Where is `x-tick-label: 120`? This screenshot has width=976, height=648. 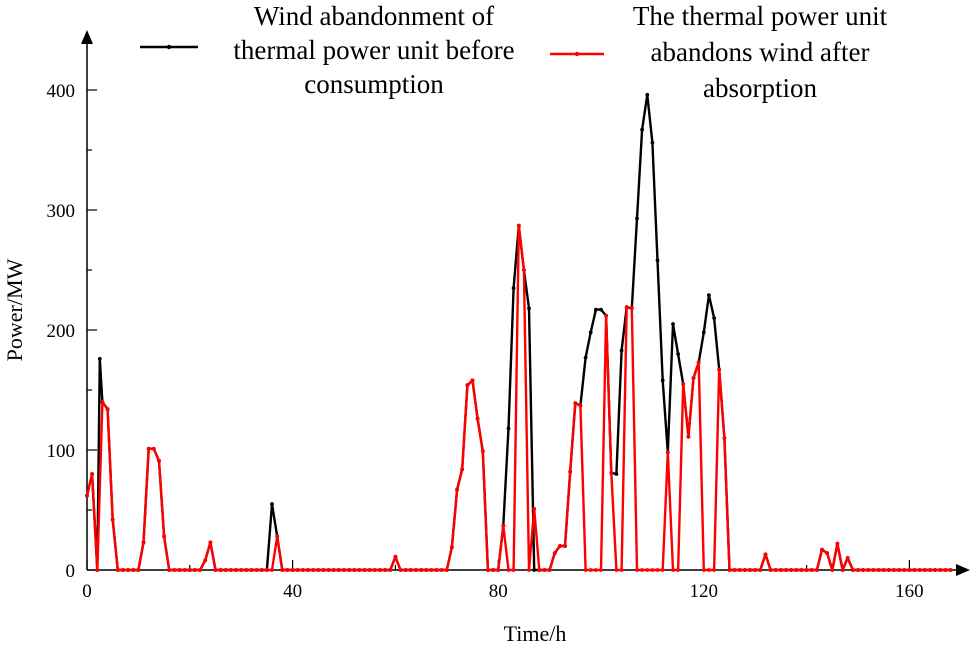 x-tick-label: 120 is located at coordinates (704, 591).